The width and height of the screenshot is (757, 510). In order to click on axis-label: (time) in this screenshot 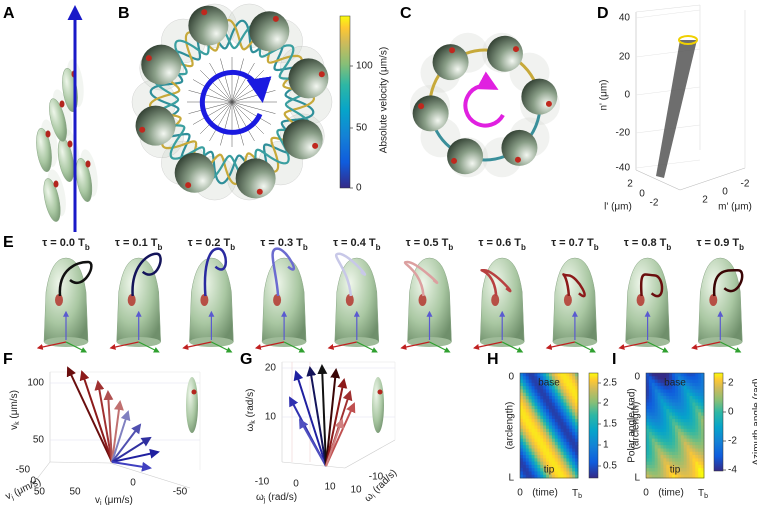, I will do `click(671, 493)`.